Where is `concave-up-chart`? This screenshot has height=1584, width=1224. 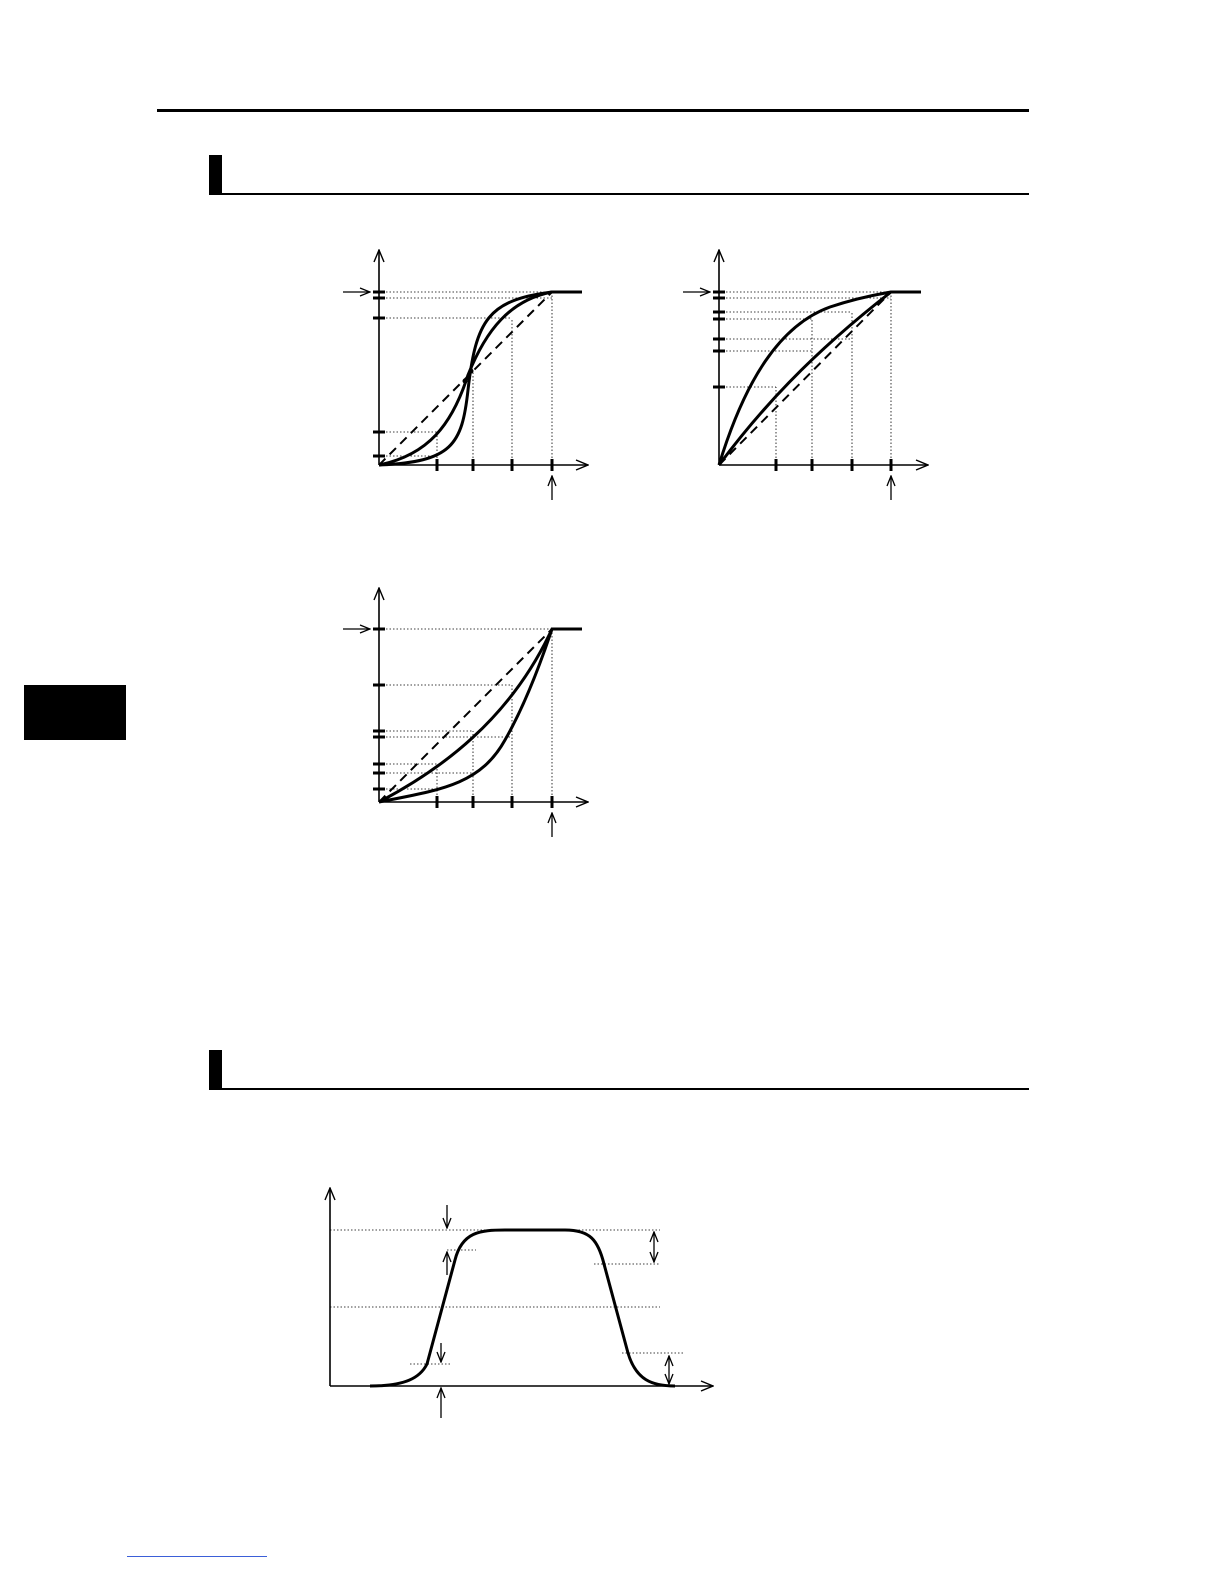
concave-up-chart is located at coordinates (465, 712).